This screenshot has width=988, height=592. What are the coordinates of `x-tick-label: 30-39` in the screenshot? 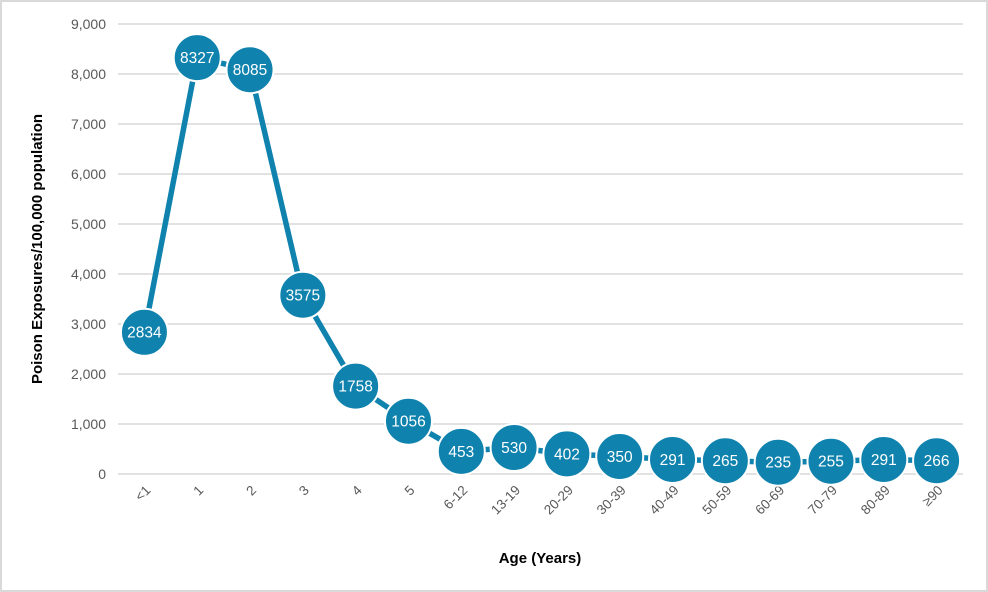 It's located at (611, 500).